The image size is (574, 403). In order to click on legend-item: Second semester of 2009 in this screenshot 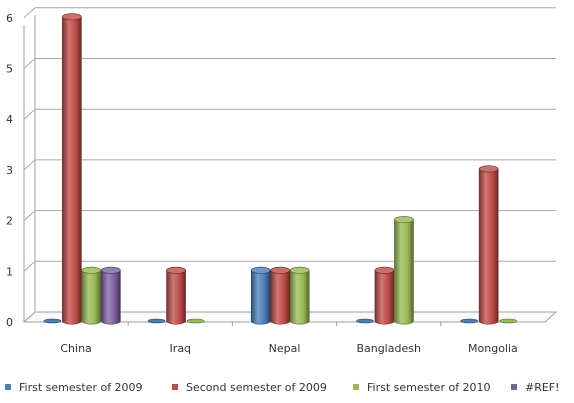, I will do `click(249, 387)`.